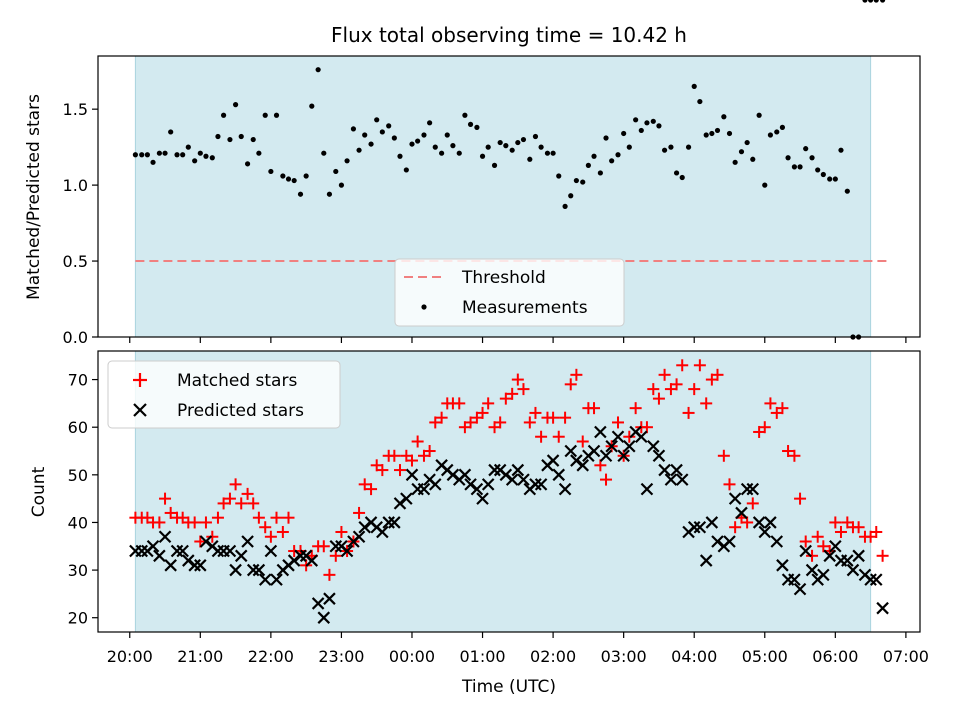 The width and height of the screenshot is (960, 720). I want to click on x-tick-label: 22:00, so click(271, 656).